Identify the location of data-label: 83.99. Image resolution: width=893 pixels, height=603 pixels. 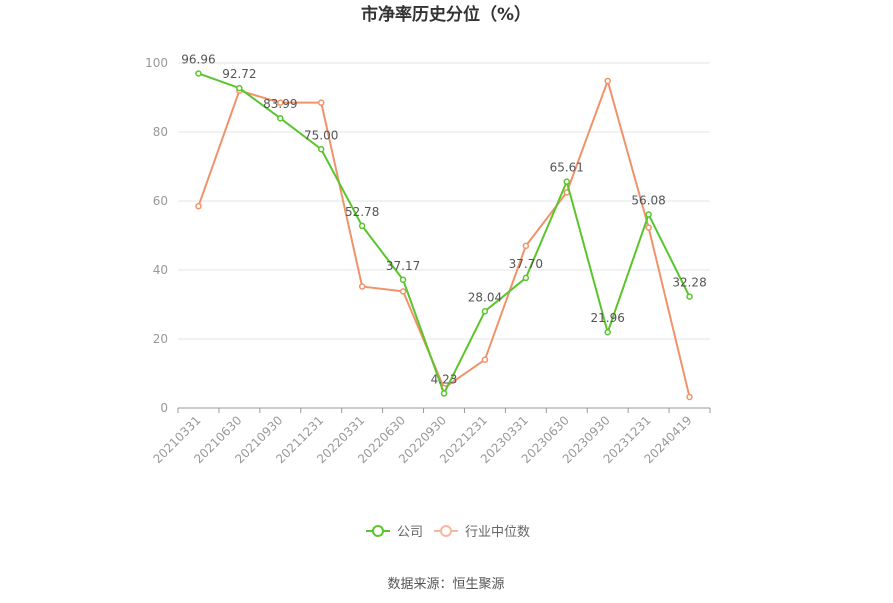
(280, 104).